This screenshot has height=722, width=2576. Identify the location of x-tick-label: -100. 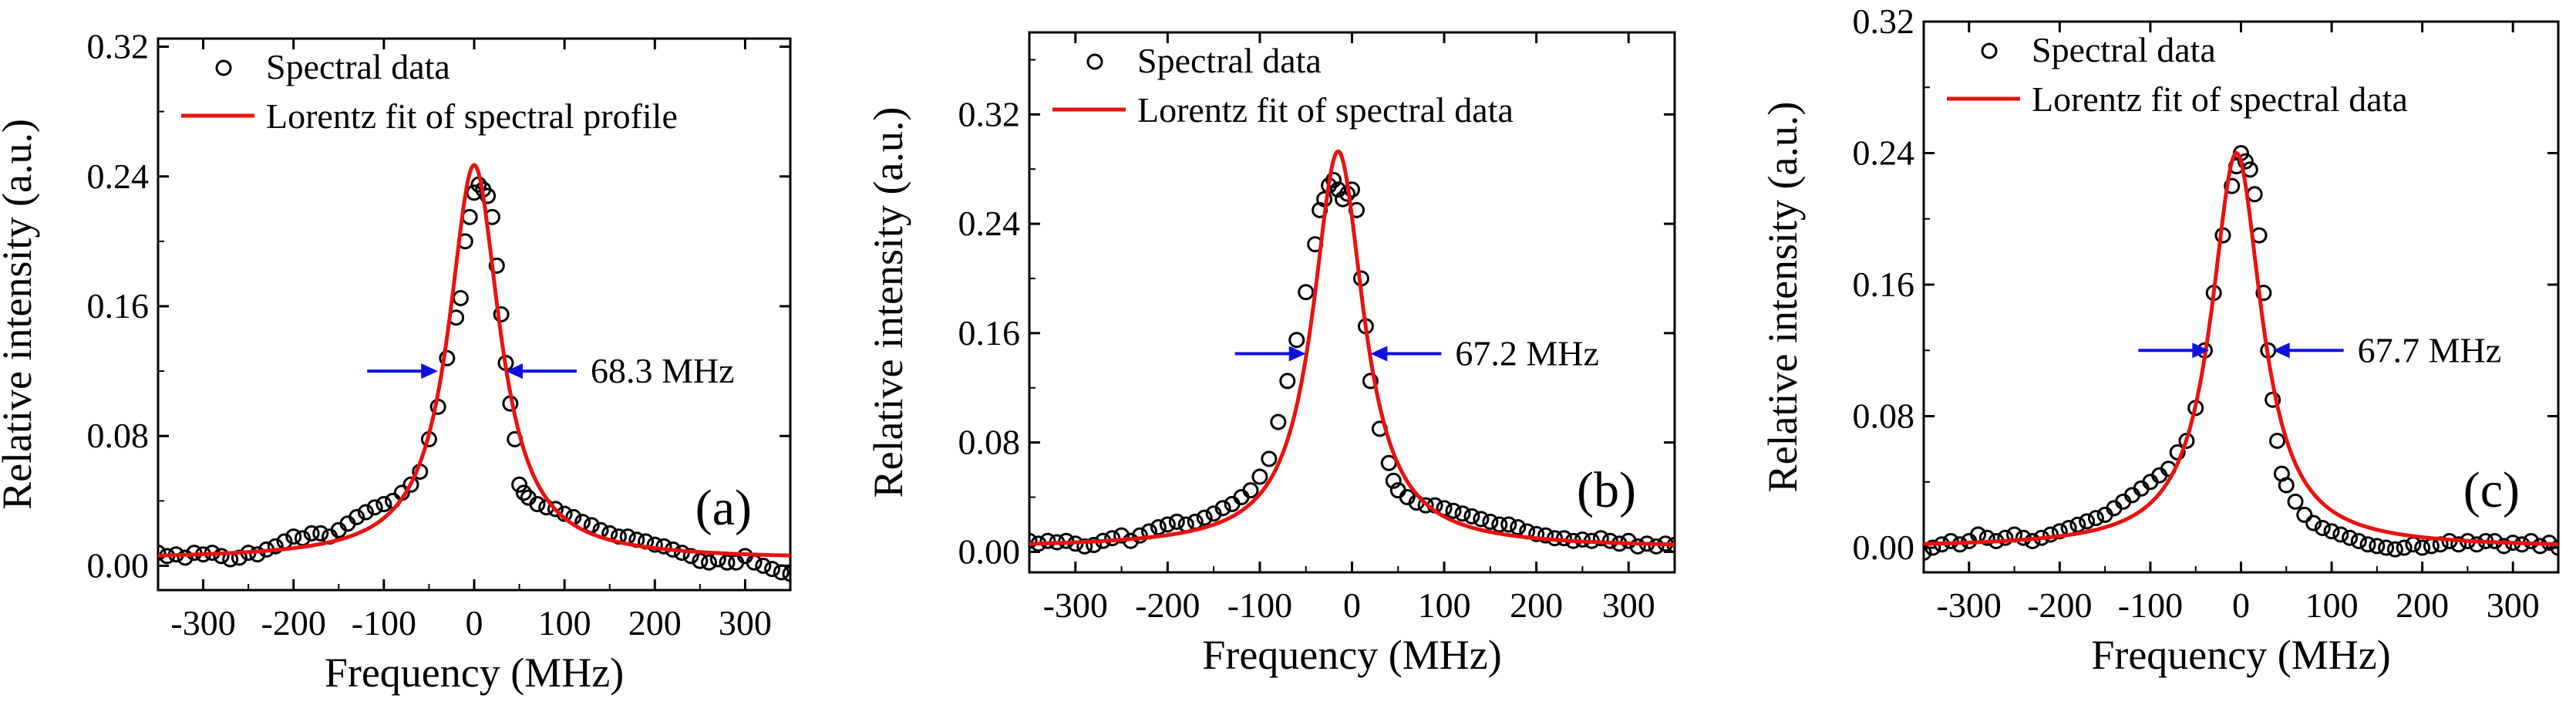
(384, 623).